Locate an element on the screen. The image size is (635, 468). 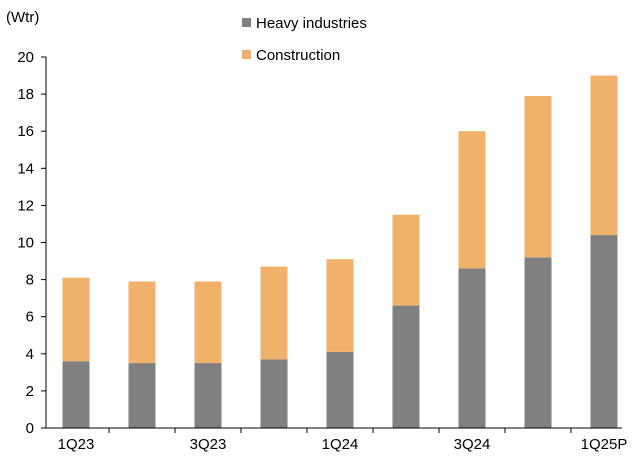
y-tick-label: 8 is located at coordinates (30, 280).